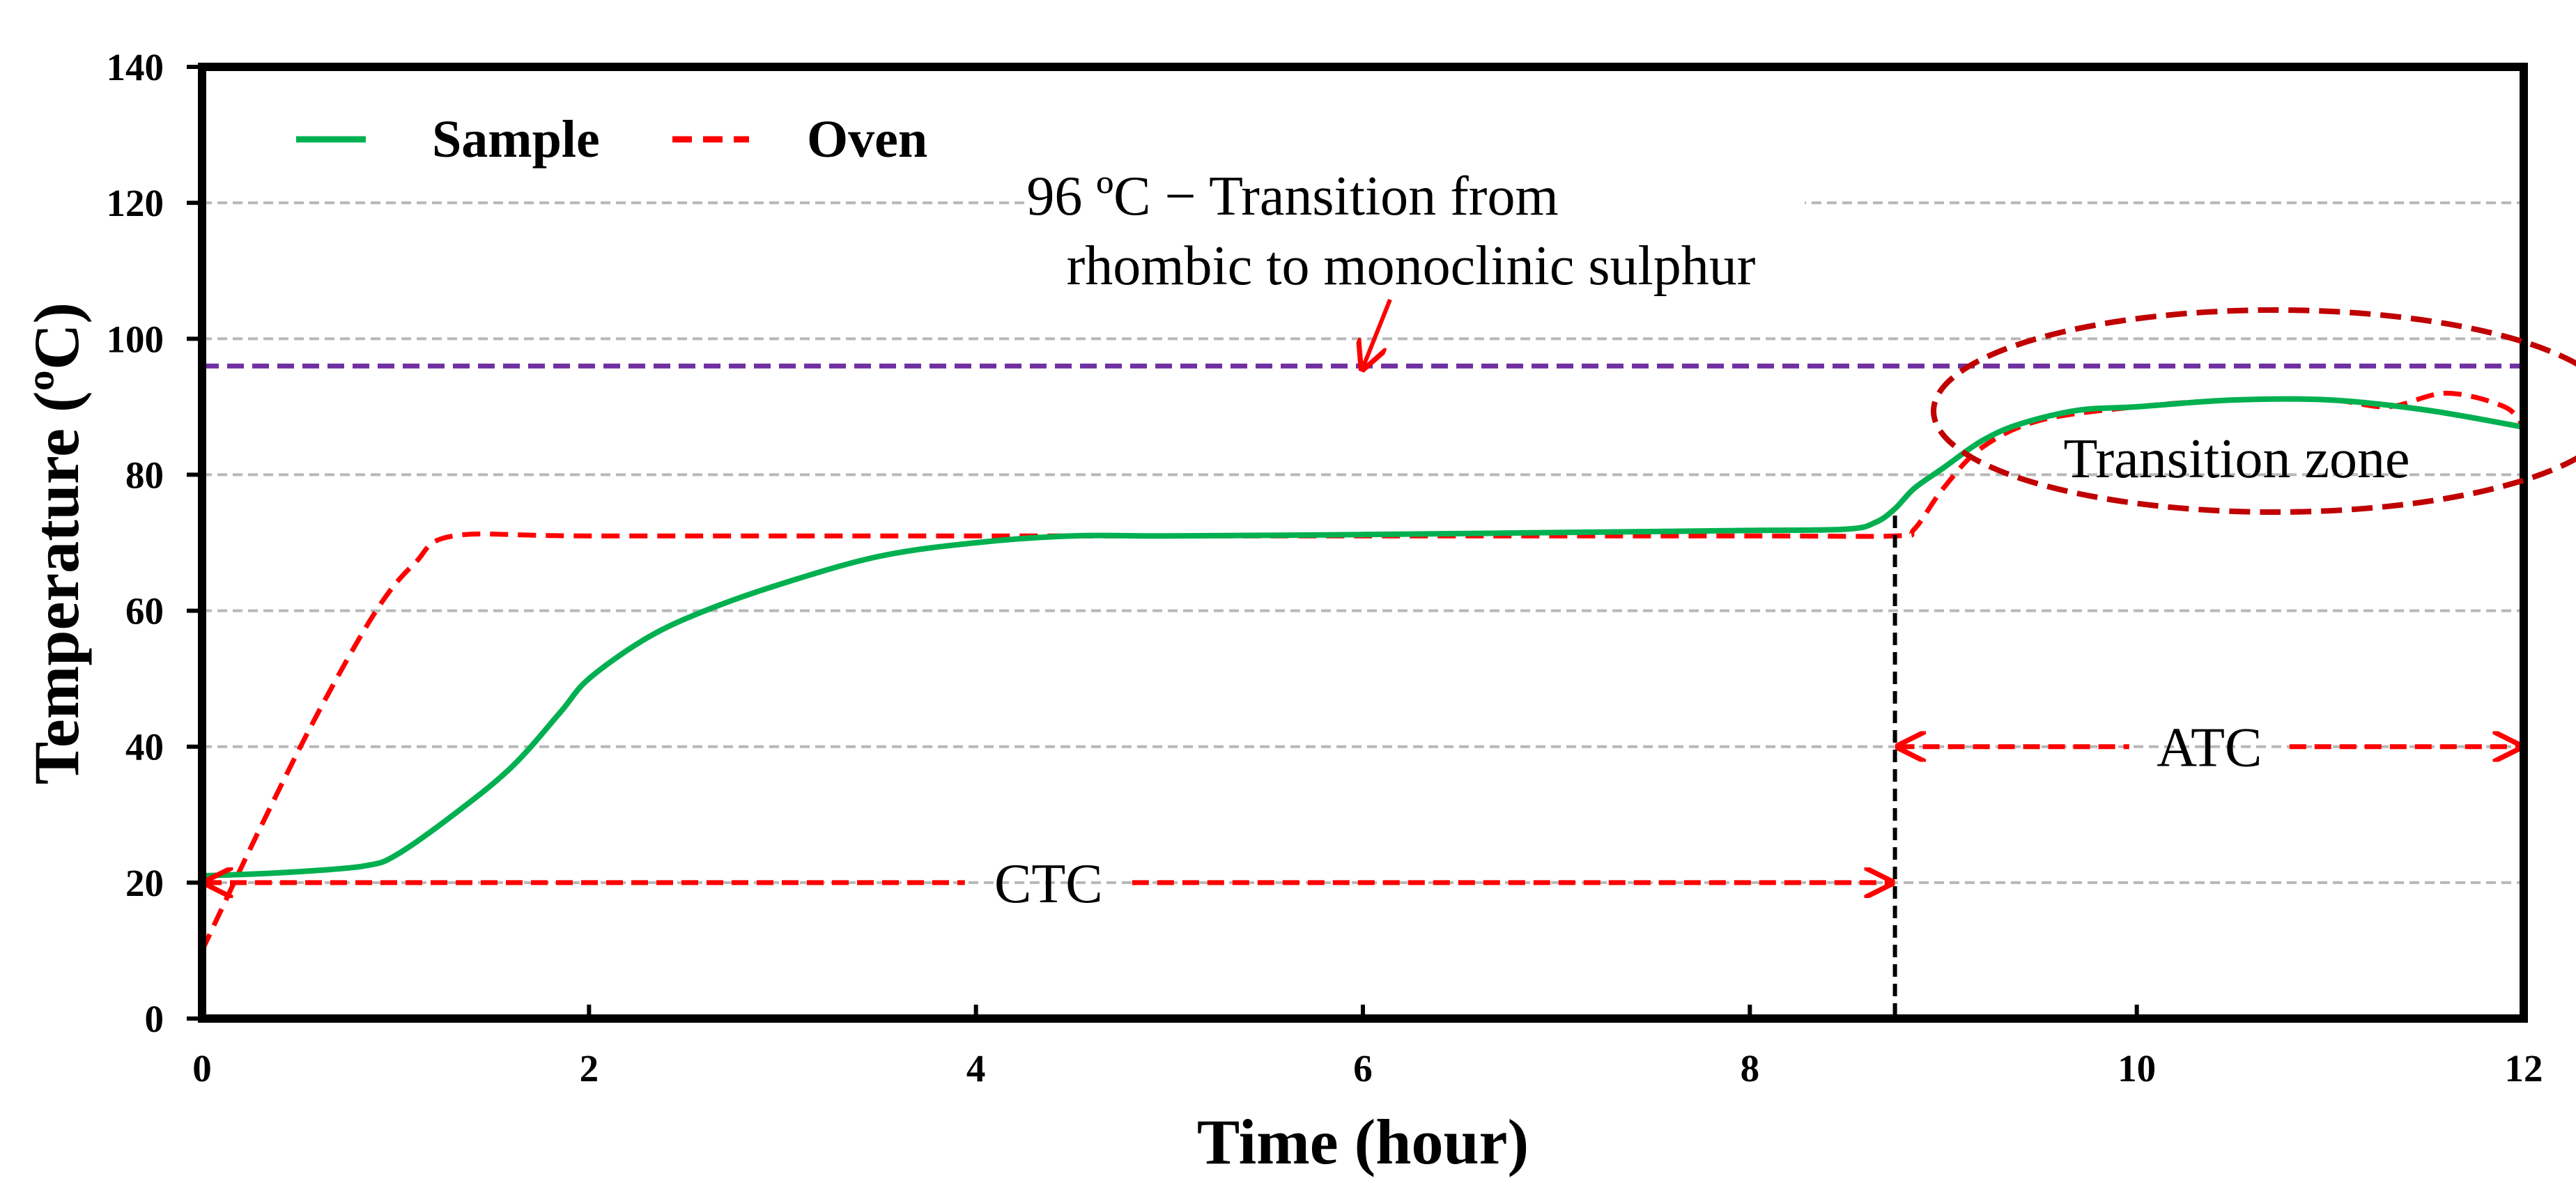 This screenshot has height=1199, width=2576. I want to click on y-tick-label: 20, so click(144, 883).